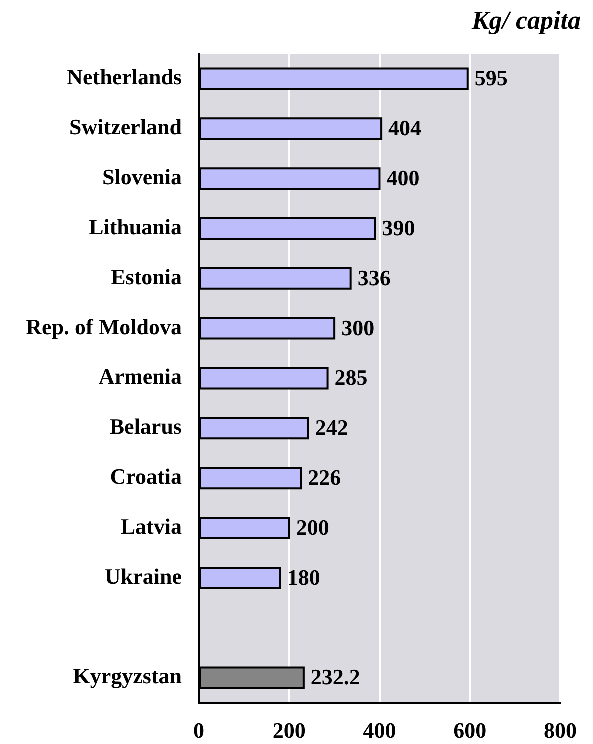  Describe the element at coordinates (358, 327) in the screenshot. I see `data-label: 300` at that location.